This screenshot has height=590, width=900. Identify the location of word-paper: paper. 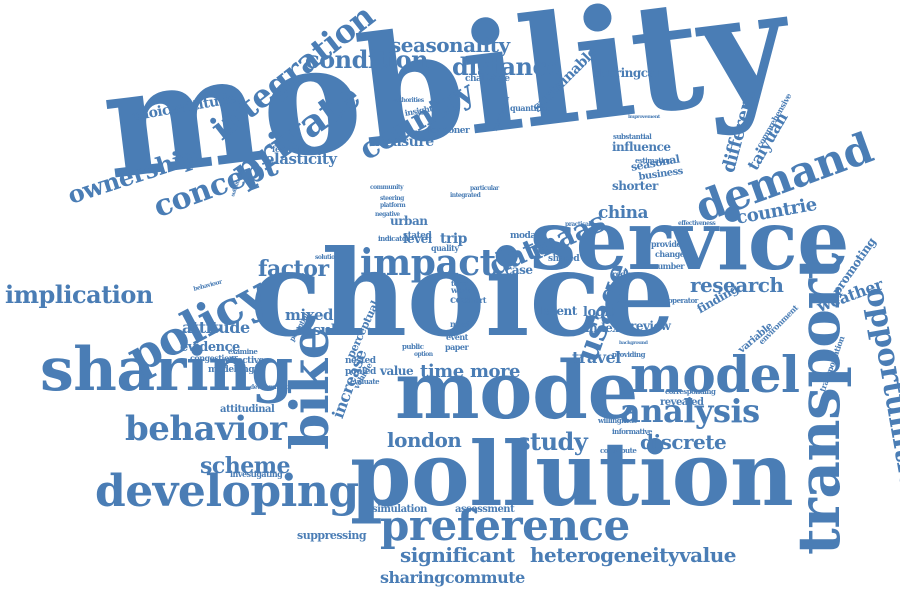
(457, 347).